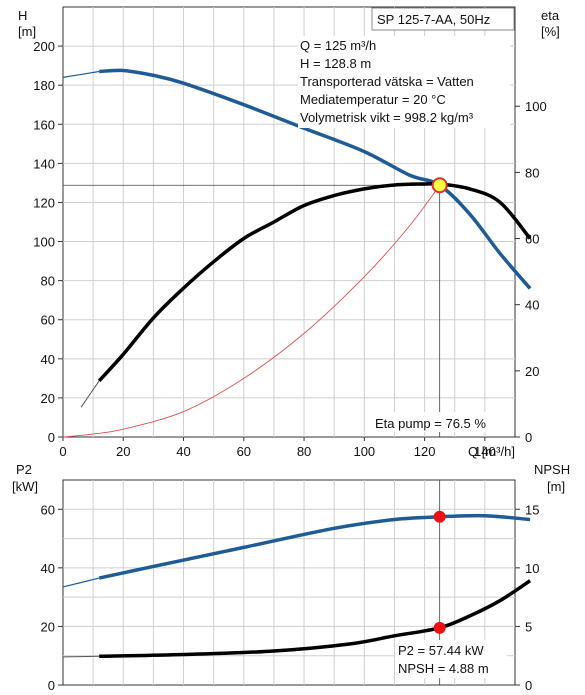 This screenshot has width=585, height=695. What do you see at coordinates (44, 242) in the screenshot?
I see `top-left-tick-label: 100` at bounding box center [44, 242].